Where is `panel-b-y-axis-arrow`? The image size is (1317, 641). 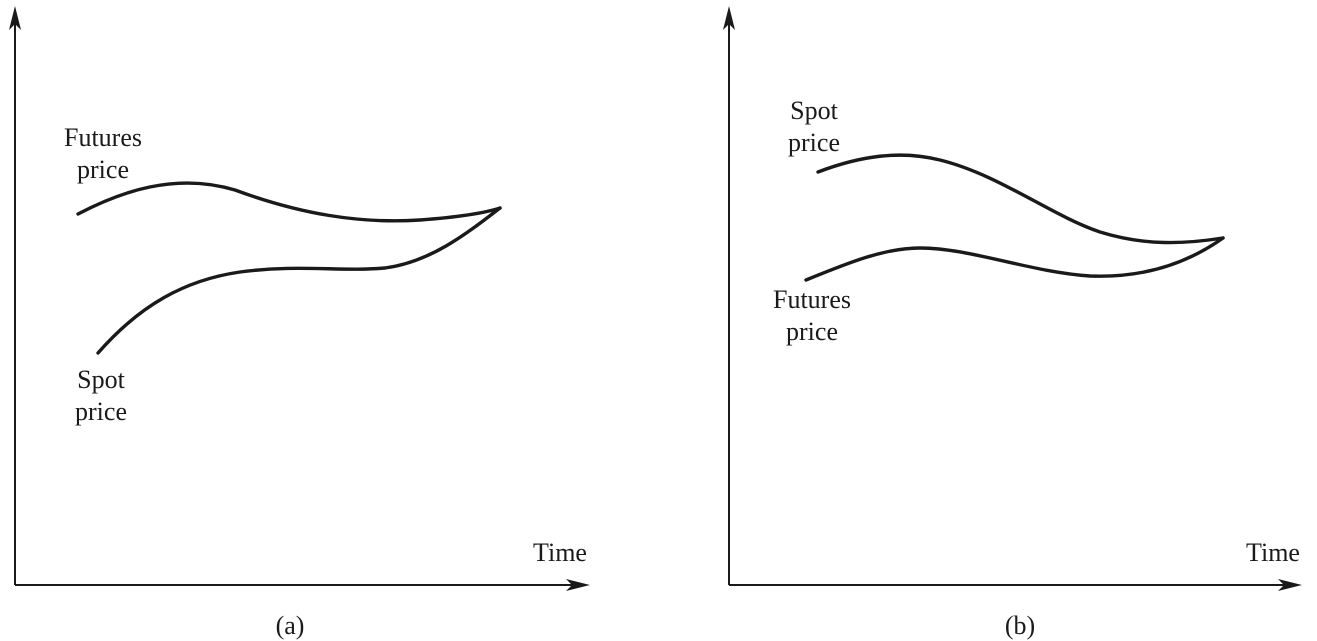 panel-b-y-axis-arrow is located at coordinates (729, 18).